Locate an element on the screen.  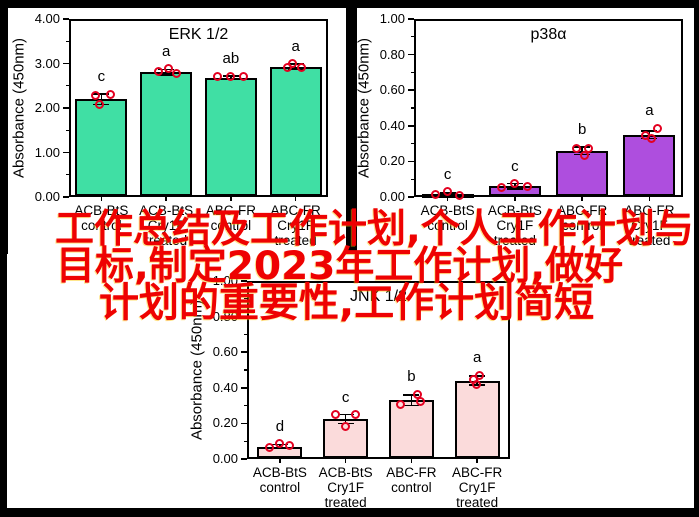
erk-title: ERK 1/2 is located at coordinates (198, 34).